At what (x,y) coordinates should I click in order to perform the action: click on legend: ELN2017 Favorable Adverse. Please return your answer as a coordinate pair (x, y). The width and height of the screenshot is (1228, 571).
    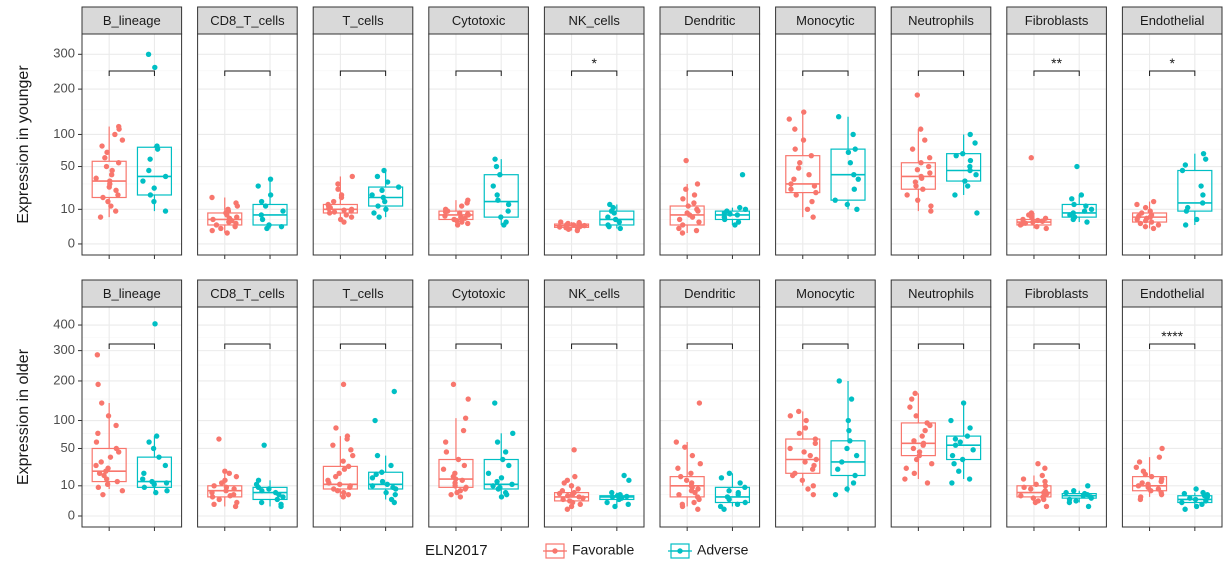
    Looking at the image, I should click on (587, 550).